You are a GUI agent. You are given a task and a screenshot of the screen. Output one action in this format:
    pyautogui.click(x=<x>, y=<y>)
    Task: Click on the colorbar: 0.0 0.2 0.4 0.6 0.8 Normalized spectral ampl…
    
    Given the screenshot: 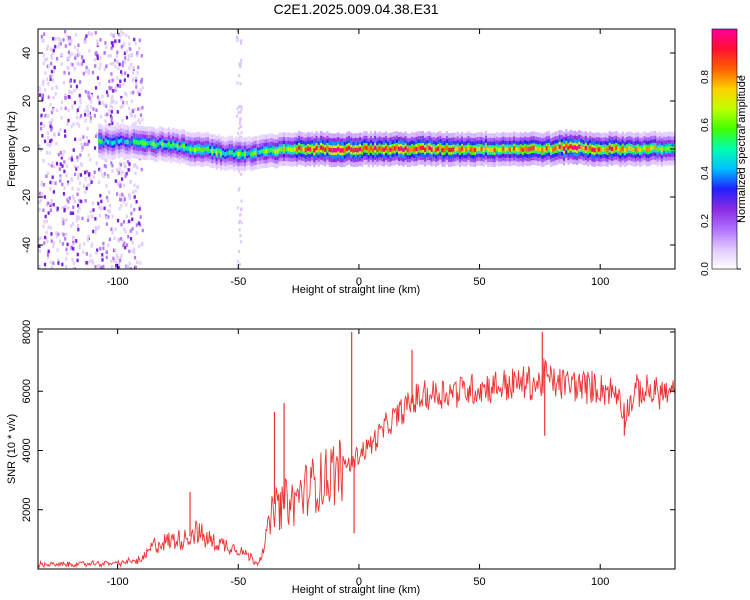 What is the action you would take?
    pyautogui.click(x=724, y=152)
    